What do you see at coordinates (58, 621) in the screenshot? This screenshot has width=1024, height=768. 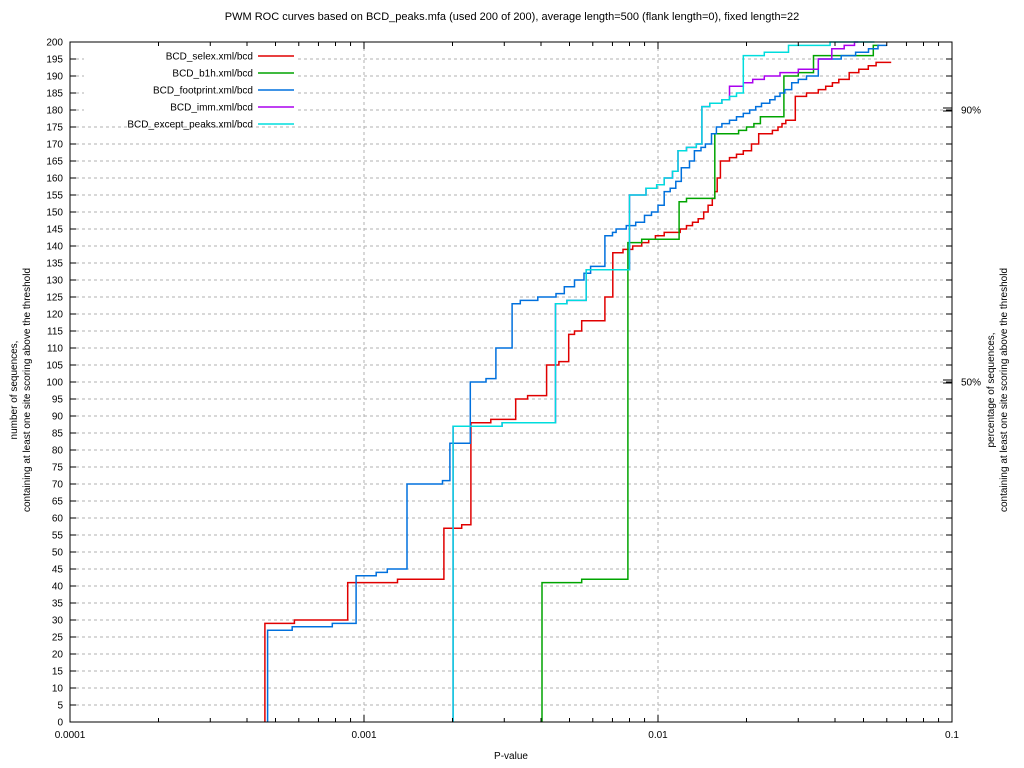 I see `y-tick-label: 30` at bounding box center [58, 621].